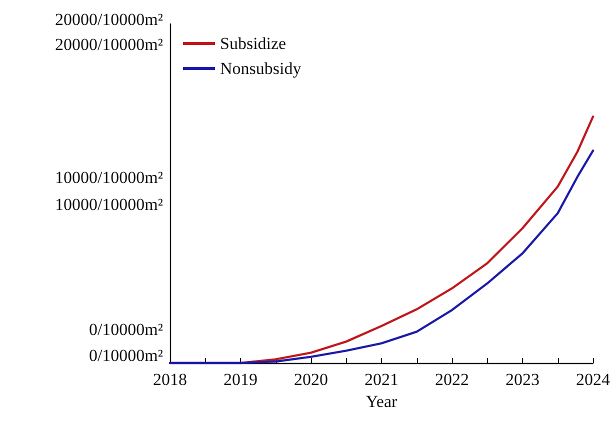 The width and height of the screenshot is (614, 426). What do you see at coordinates (382, 401) in the screenshot?
I see `x-axis-title: Year` at bounding box center [382, 401].